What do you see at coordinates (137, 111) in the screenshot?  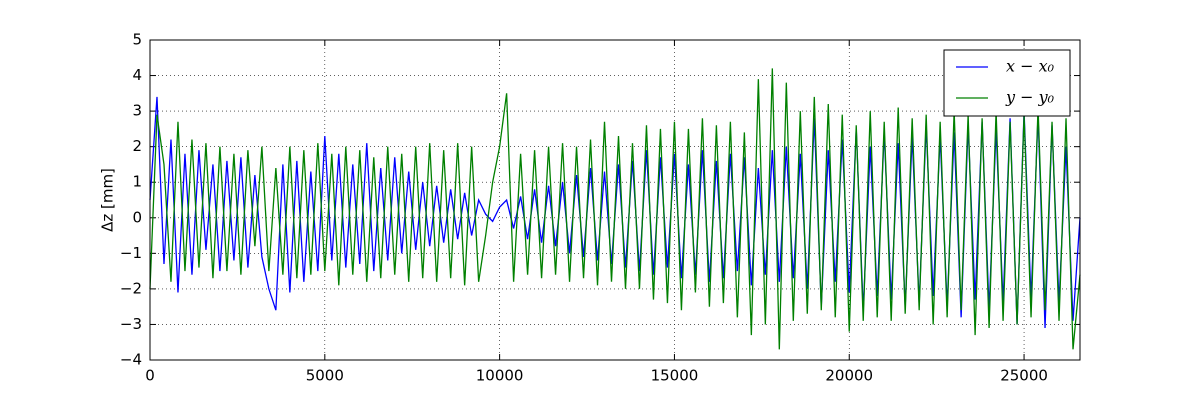 I see `y-tick-label: 3` at bounding box center [137, 111].